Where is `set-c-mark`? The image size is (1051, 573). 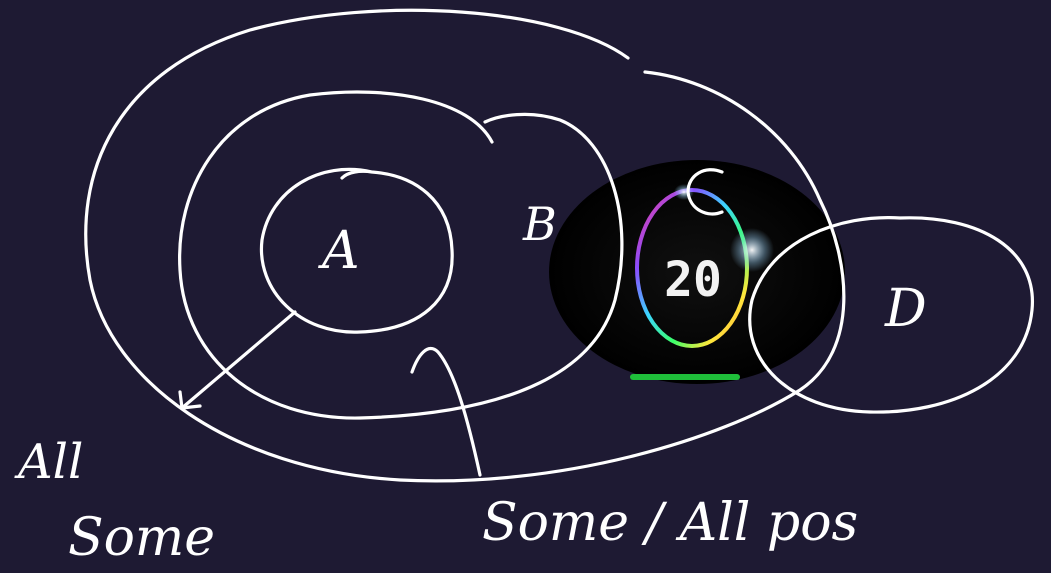
set-c-mark is located at coordinates (705, 192).